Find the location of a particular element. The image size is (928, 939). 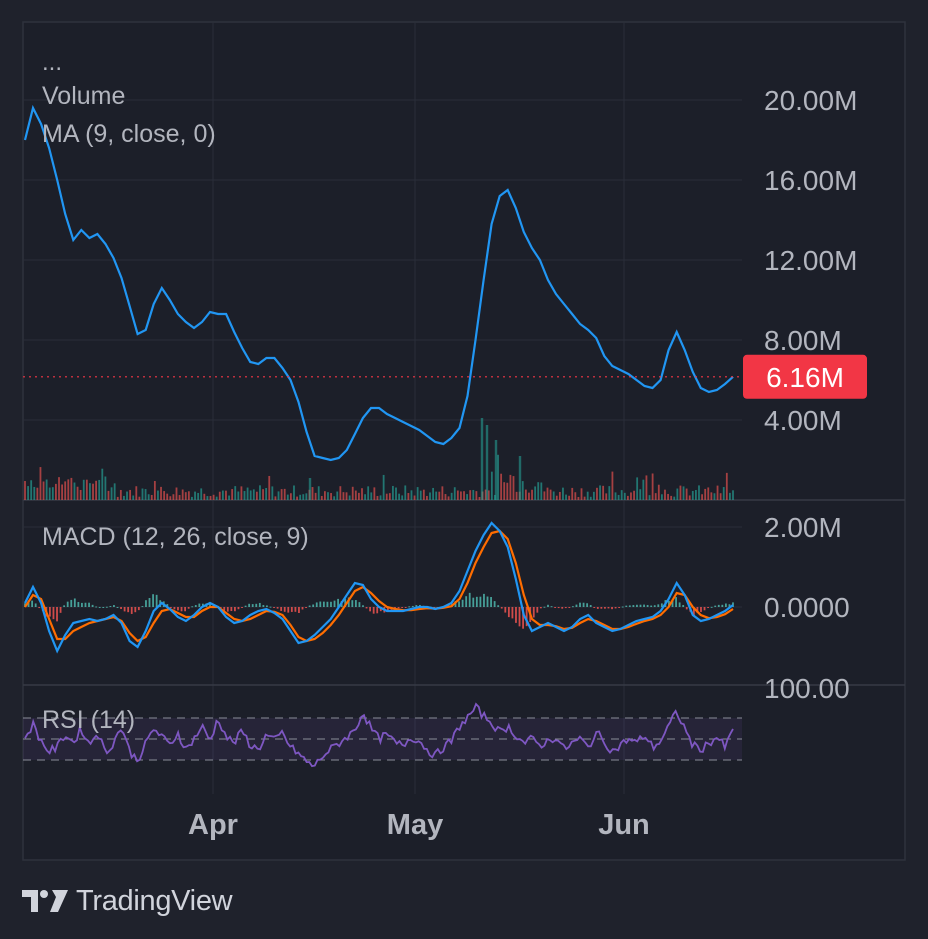

legend-rsi: RSI (14) is located at coordinates (88, 720).